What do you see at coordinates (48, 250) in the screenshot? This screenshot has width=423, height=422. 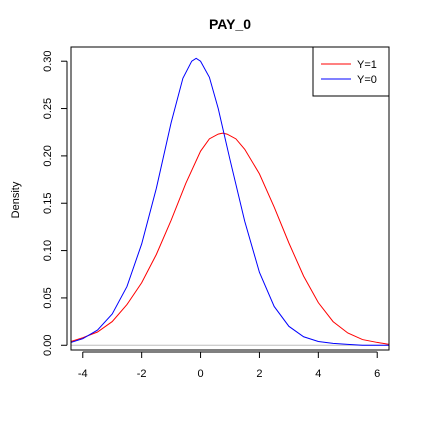 I see `y-tick-label: 0.10` at bounding box center [48, 250].